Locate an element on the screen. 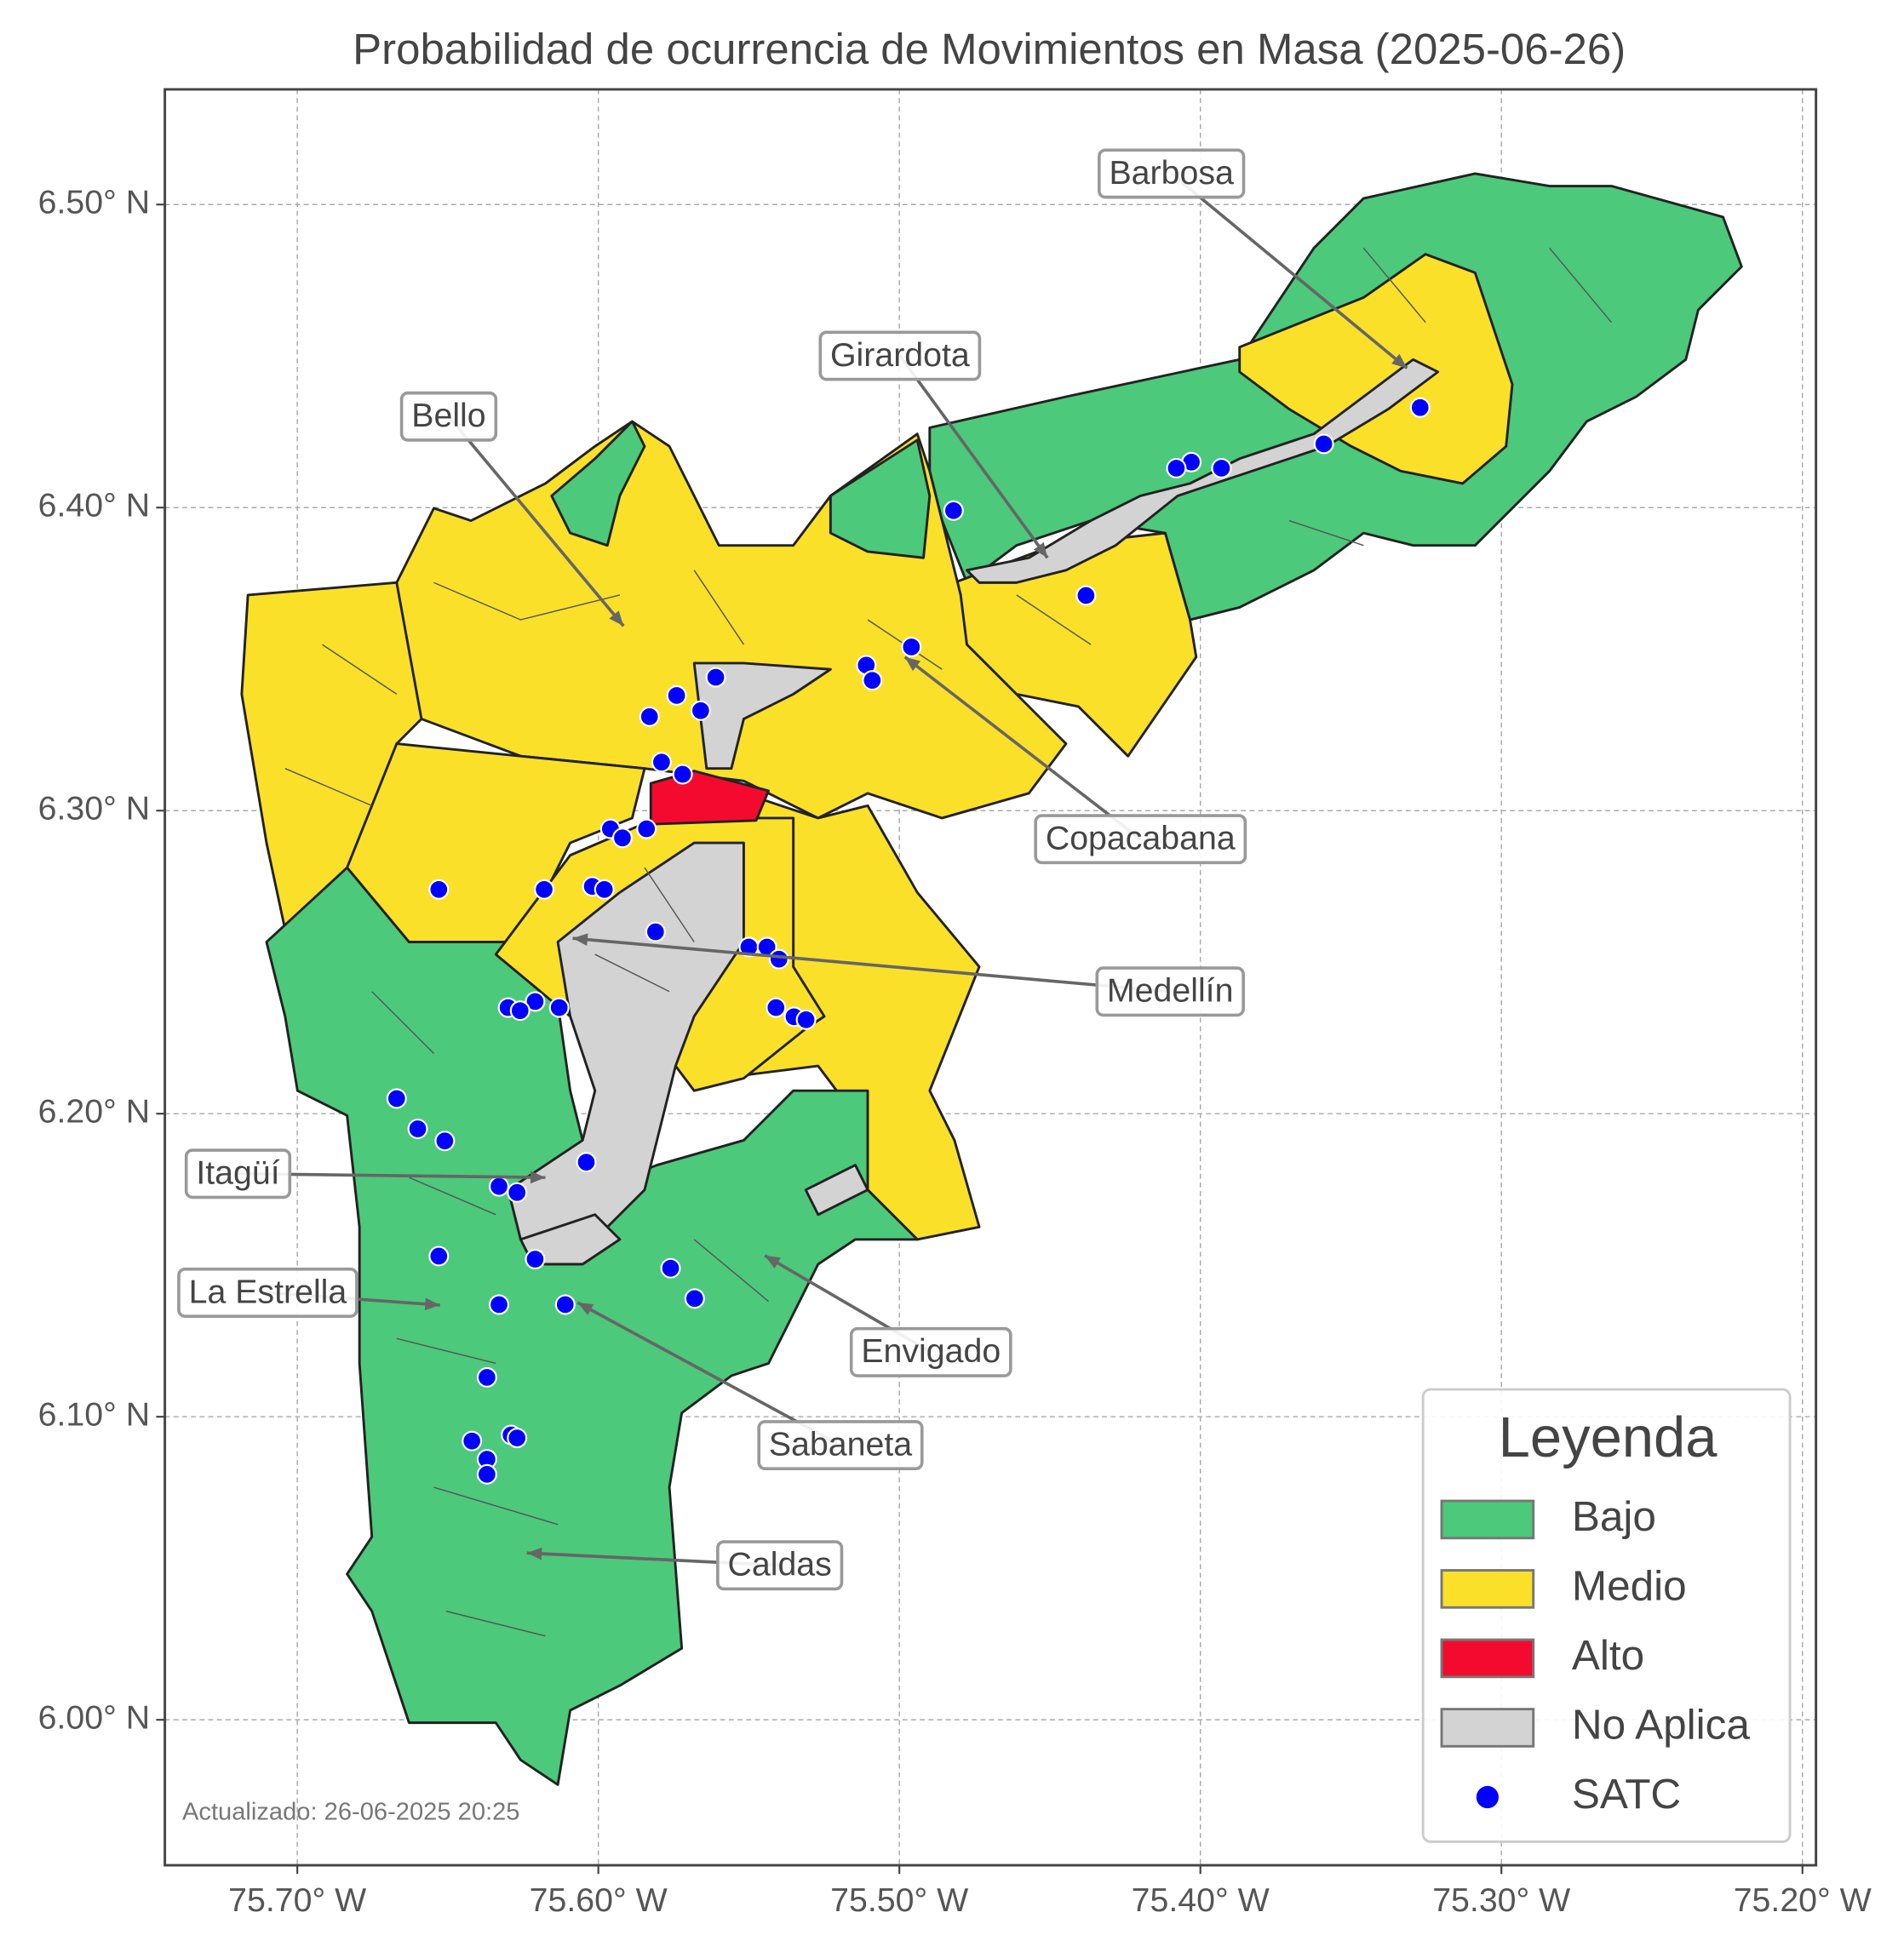 This screenshot has width=1904, height=1941. annotation-label: Girardota is located at coordinates (900, 355).